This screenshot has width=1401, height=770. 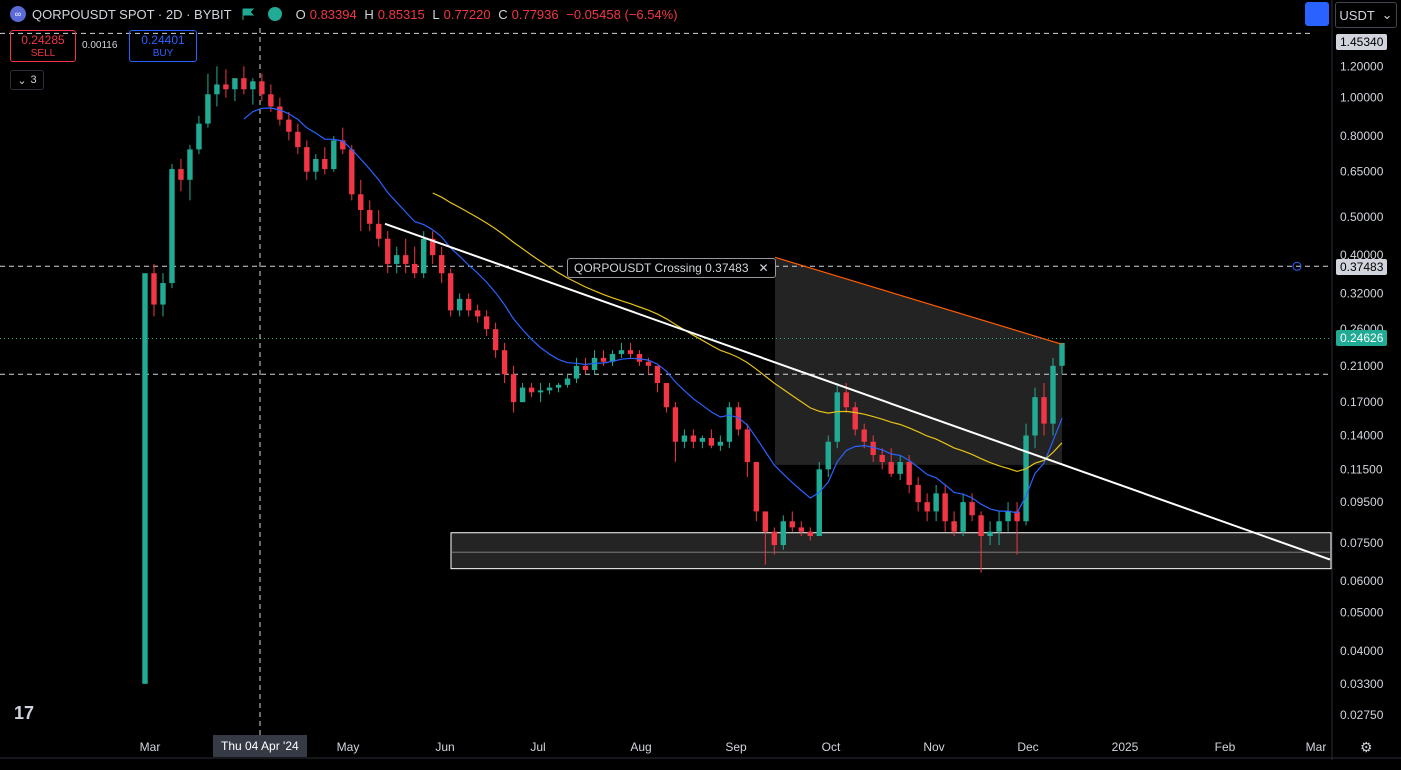 What do you see at coordinates (1362, 402) in the screenshot?
I see `y-tick-label: 0.17000` at bounding box center [1362, 402].